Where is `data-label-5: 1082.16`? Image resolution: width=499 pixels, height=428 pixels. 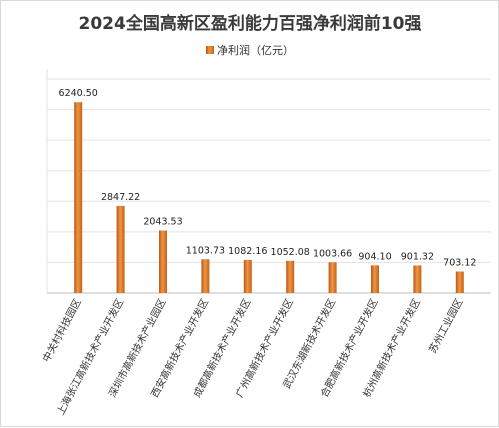
data-label-5: 1082.16 is located at coordinates (247, 251).